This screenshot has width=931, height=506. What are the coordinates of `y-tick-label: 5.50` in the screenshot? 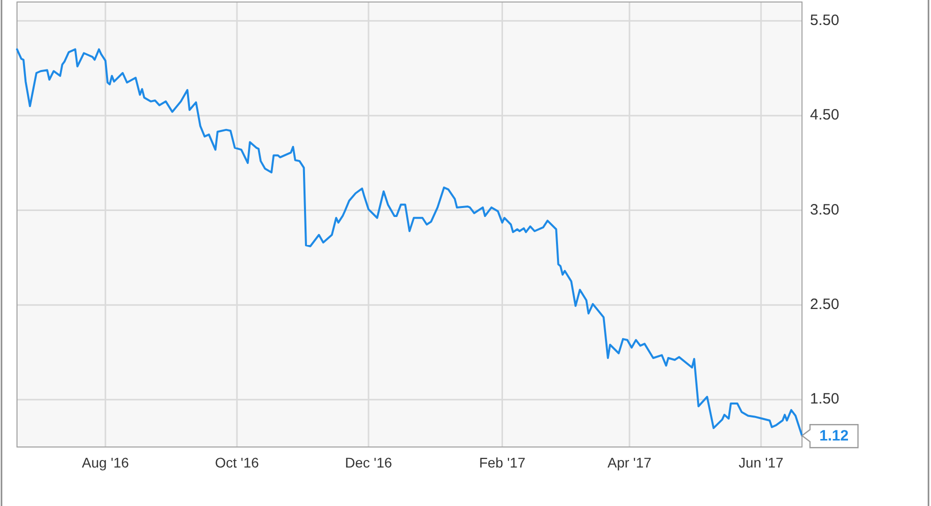 It's located at (825, 20).